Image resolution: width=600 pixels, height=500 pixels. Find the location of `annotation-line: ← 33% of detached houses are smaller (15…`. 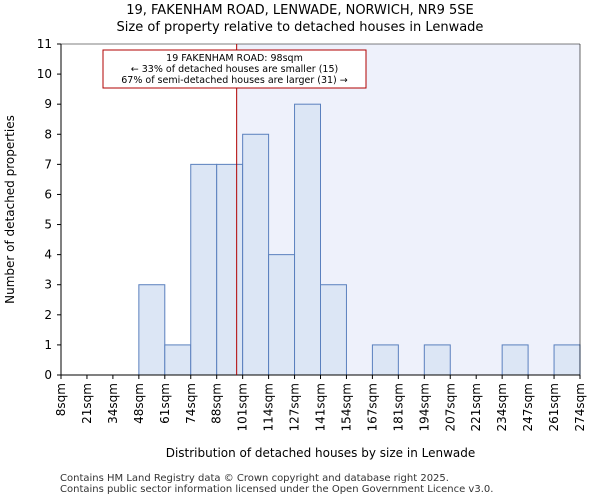

annotation-line: ← 33% of detached houses are smaller (15… is located at coordinates (234, 69).